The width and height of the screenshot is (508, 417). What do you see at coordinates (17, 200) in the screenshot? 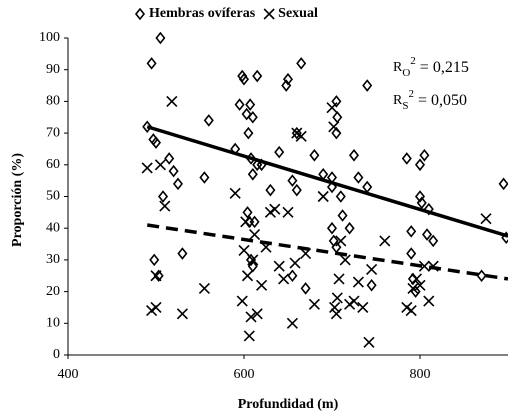
I see `y-axis-title: Proporción (%)` at bounding box center [17, 200].